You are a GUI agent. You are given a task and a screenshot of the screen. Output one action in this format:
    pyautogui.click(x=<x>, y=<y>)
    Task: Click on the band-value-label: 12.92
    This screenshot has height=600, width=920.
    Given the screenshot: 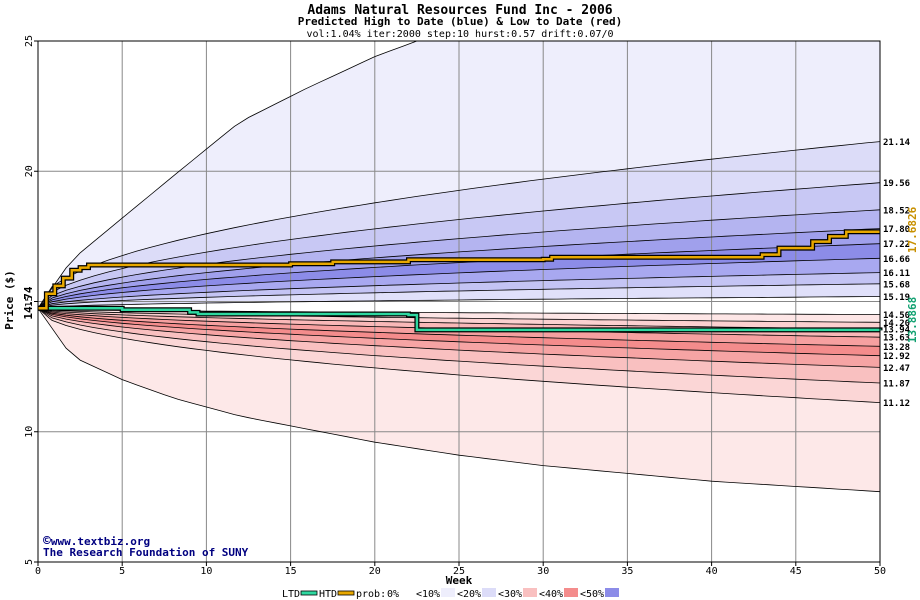 What is the action you would take?
    pyautogui.click(x=896, y=357)
    